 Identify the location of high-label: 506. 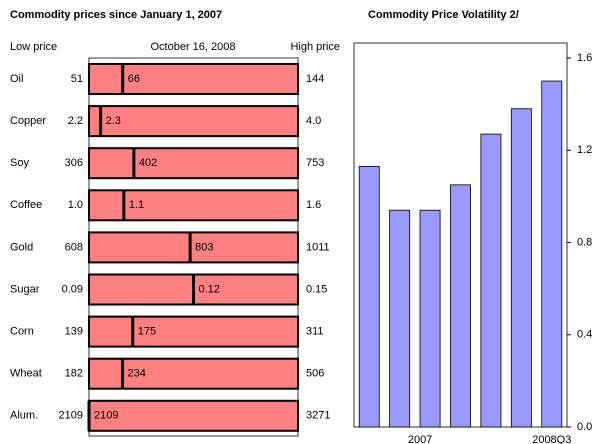
(315, 374).